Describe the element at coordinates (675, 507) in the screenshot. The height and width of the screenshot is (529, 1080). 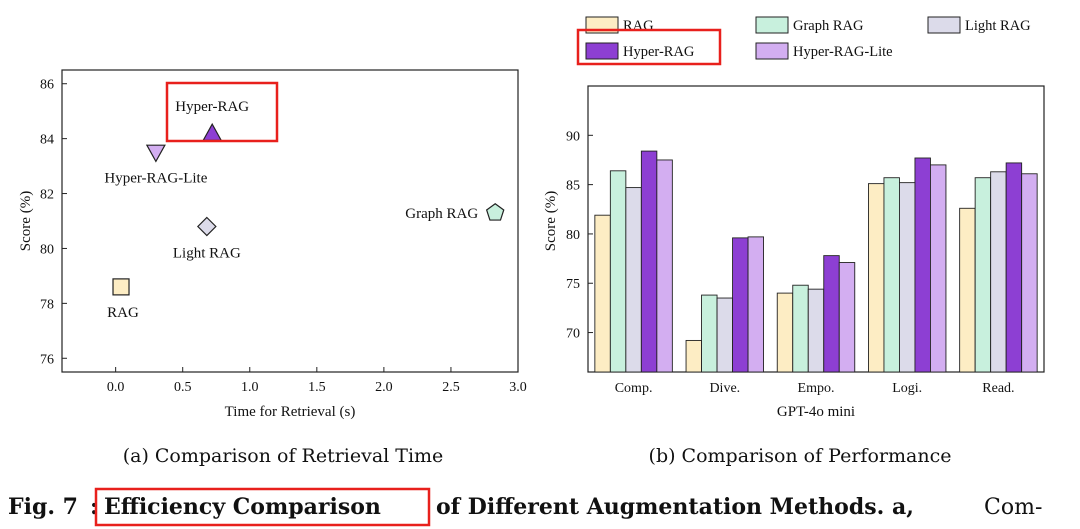
I see `caption-rest: of Different Augmentation Methods. a,` at that location.